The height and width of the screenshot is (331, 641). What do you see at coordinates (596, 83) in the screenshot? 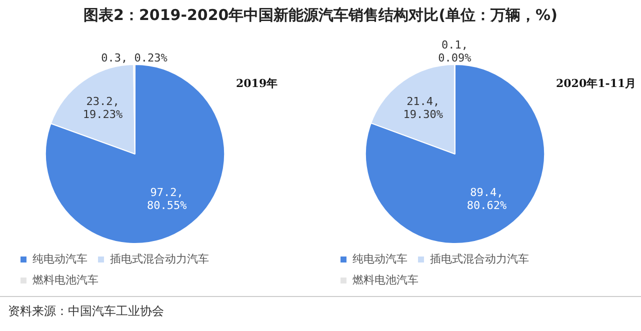
I see `text: 2020年1-11月` at bounding box center [596, 83].